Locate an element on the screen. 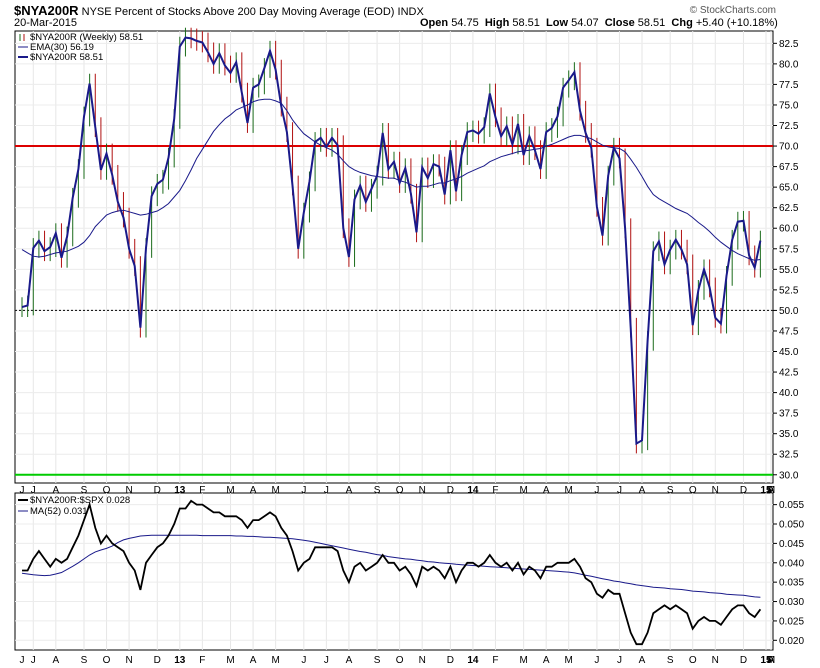 The width and height of the screenshot is (820, 668). y-tick-label-top: 82.5 is located at coordinates (789, 44).